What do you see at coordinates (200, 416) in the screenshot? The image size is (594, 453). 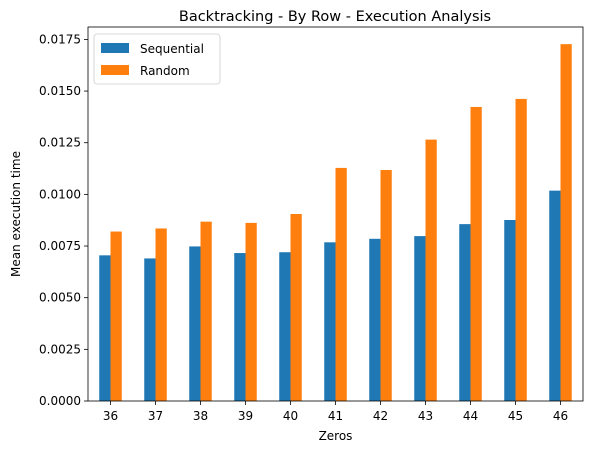 I see `x-tick-label: 38` at bounding box center [200, 416].